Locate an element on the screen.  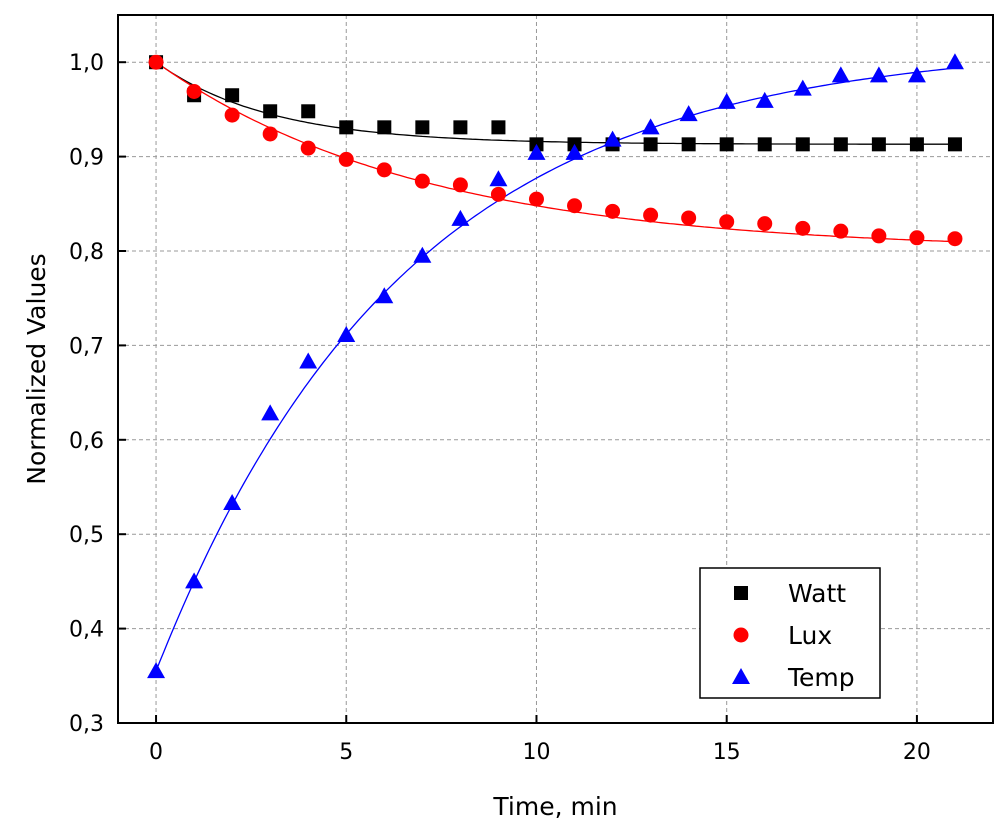
legend-label-temp: Temp is located at coordinates (821, 677).